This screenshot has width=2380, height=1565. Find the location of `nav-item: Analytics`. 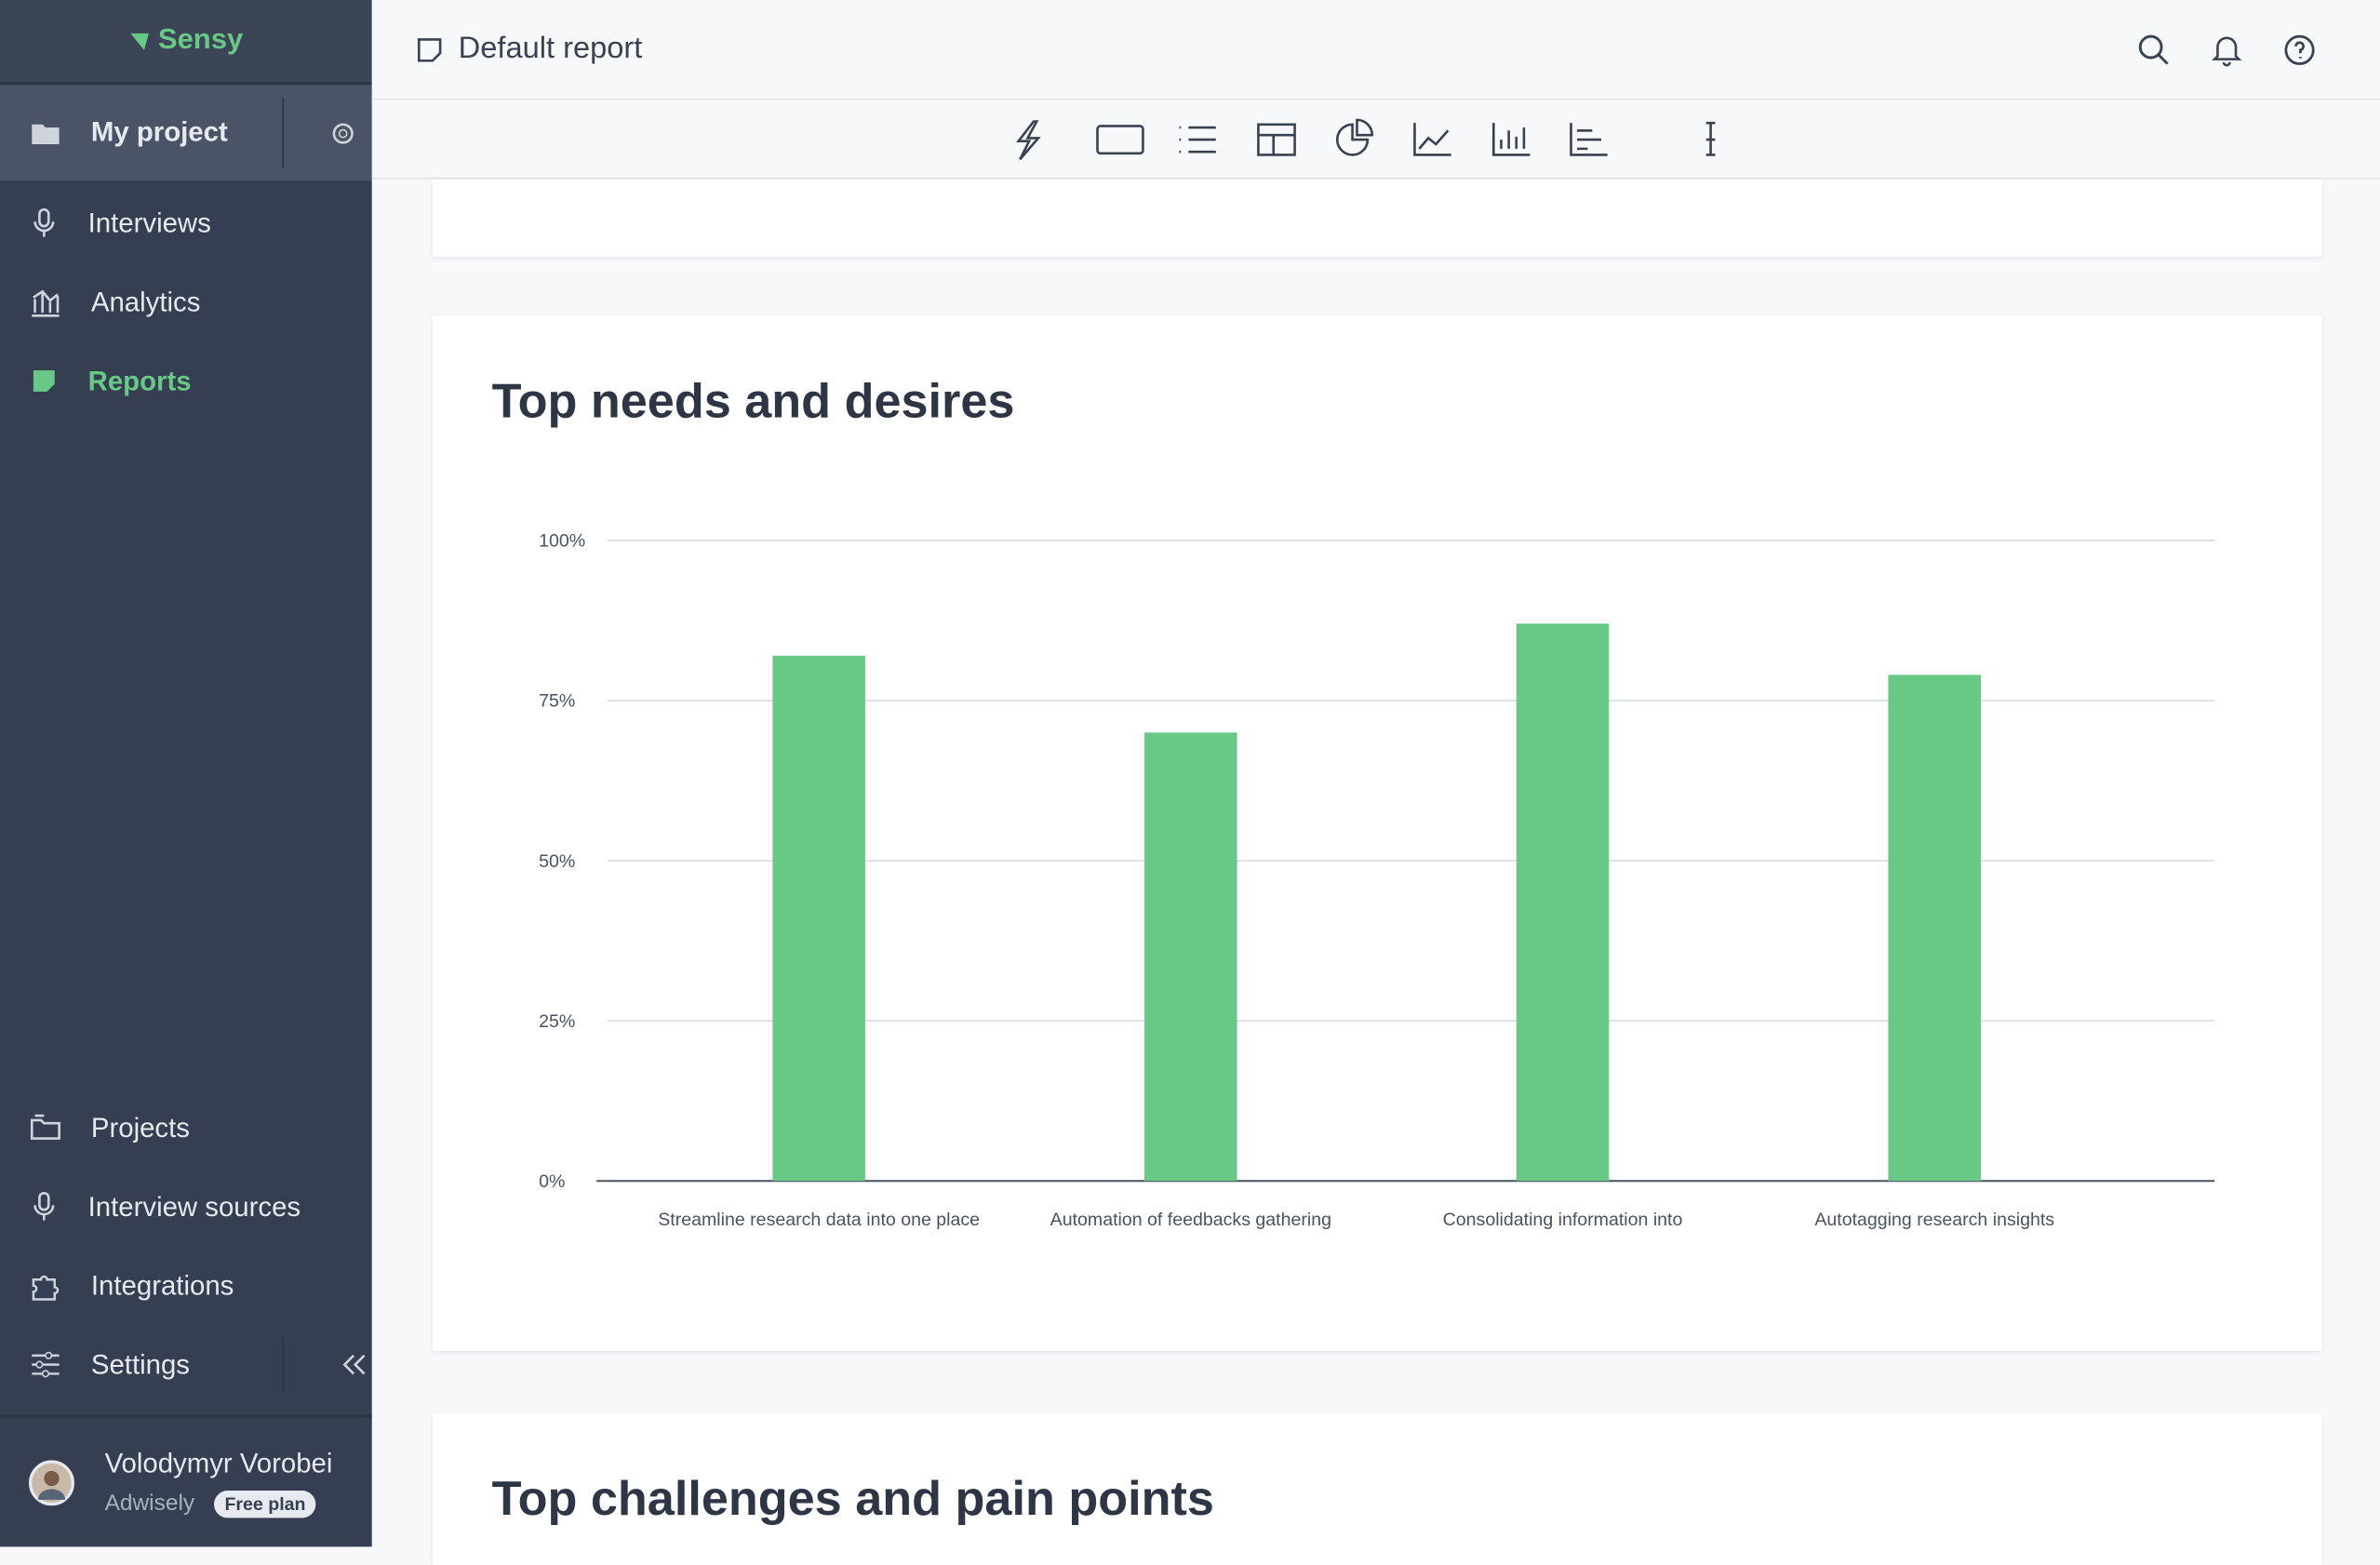

nav-item: Analytics is located at coordinates (186, 301).